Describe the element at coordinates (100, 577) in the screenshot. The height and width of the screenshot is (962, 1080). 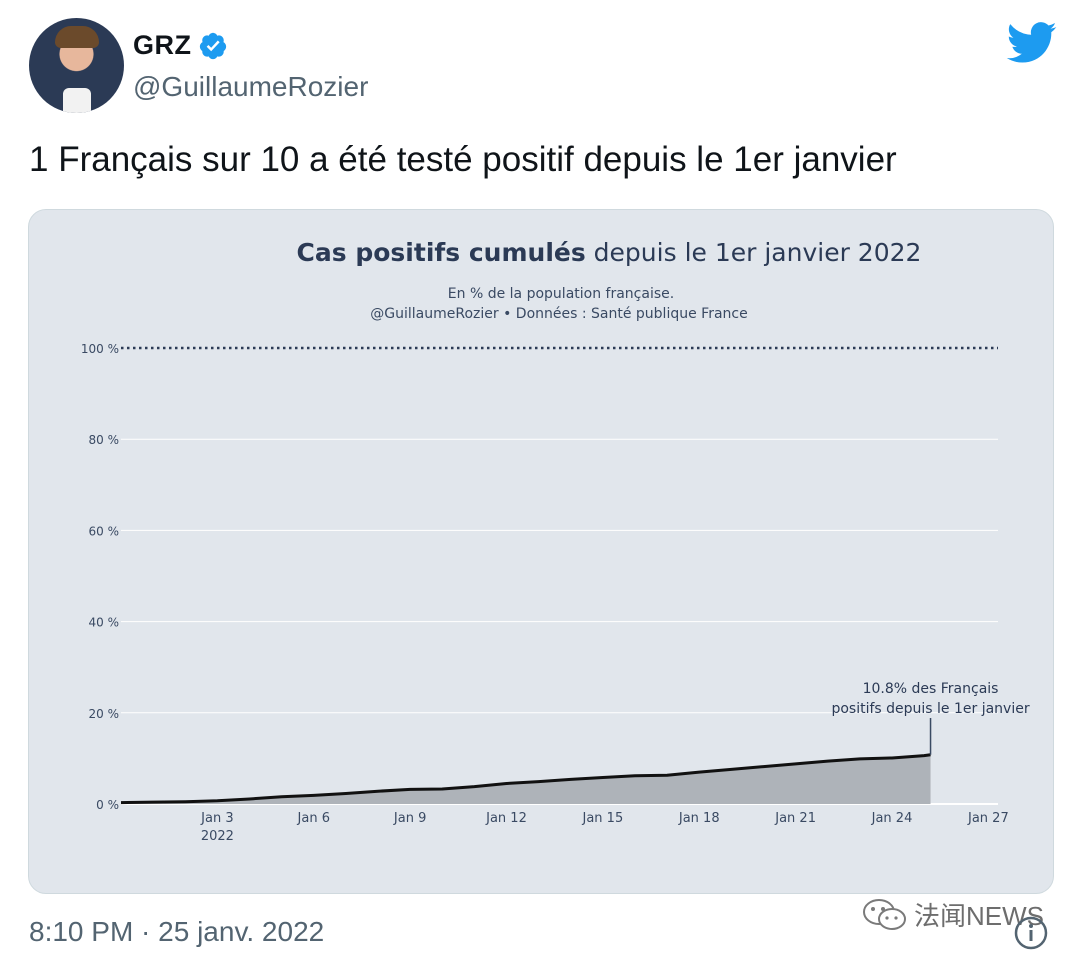
I see `y-axis: 0 % 20 % 40 % 60 % 80 % 100 %` at that location.